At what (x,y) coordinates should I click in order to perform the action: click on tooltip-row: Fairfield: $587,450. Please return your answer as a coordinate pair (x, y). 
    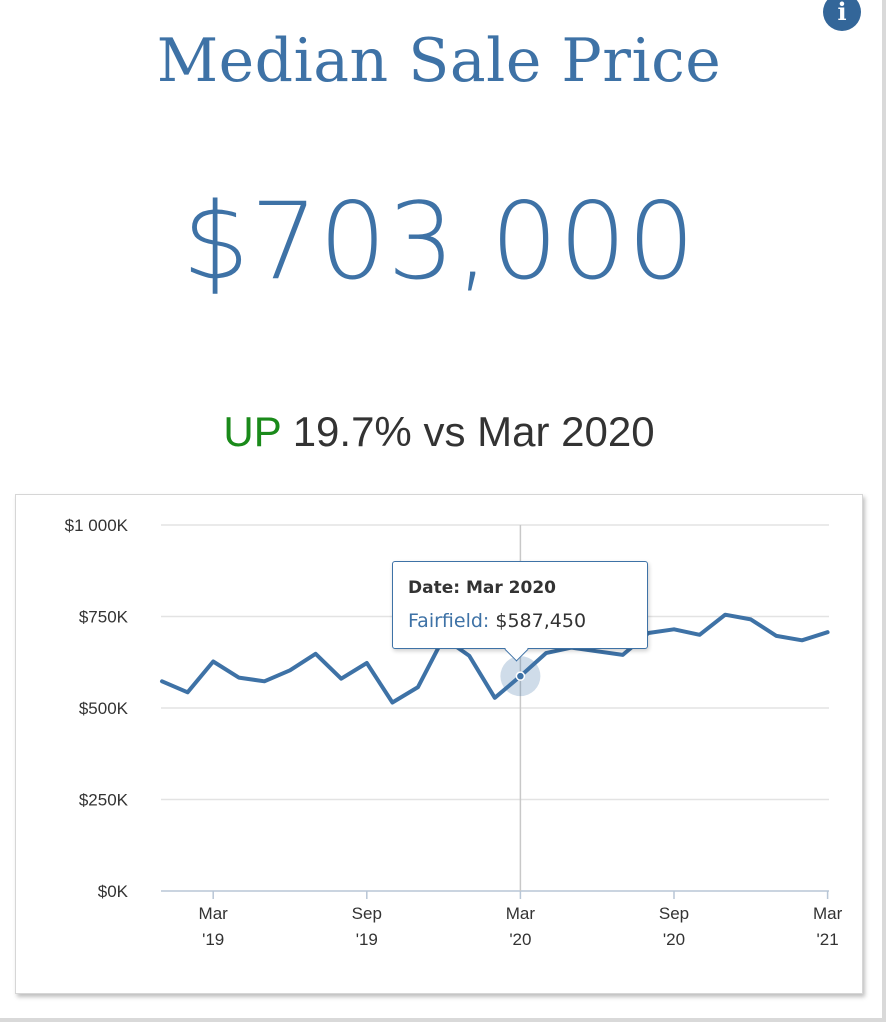
    Looking at the image, I should click on (497, 621).